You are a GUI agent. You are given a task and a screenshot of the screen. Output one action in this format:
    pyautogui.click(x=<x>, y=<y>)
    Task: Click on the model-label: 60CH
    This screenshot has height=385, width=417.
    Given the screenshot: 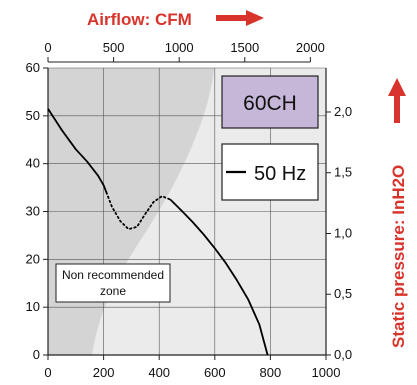 What is the action you would take?
    pyautogui.click(x=270, y=103)
    